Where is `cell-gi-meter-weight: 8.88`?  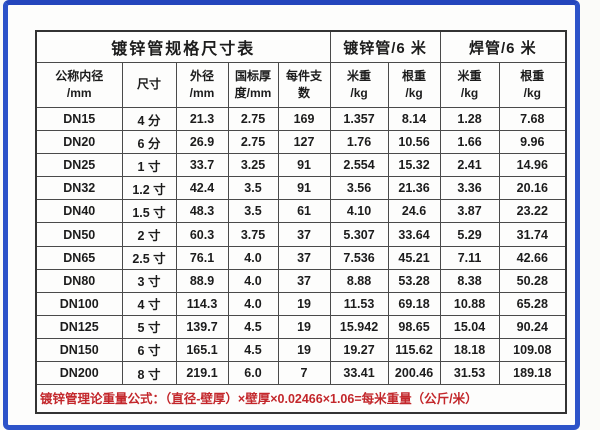 cell-gi-meter-weight: 8.88 is located at coordinates (359, 280).